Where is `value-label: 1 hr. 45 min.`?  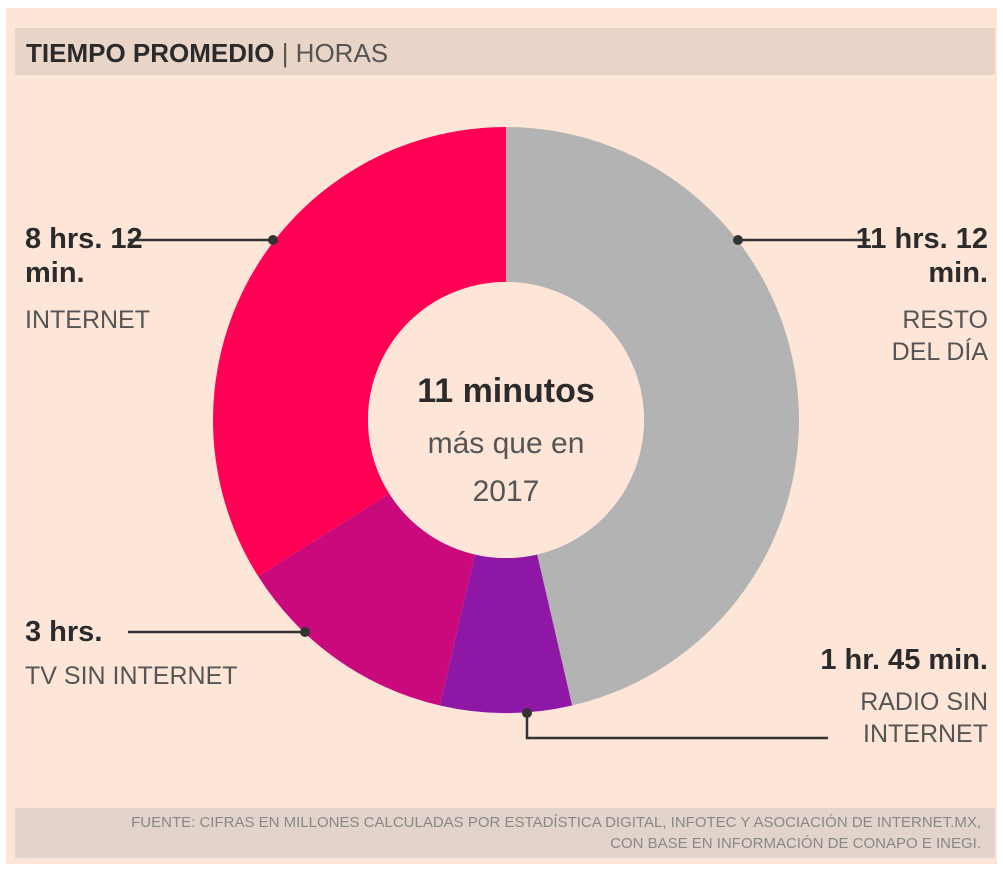
value-label: 1 hr. 45 min. is located at coordinates (904, 660).